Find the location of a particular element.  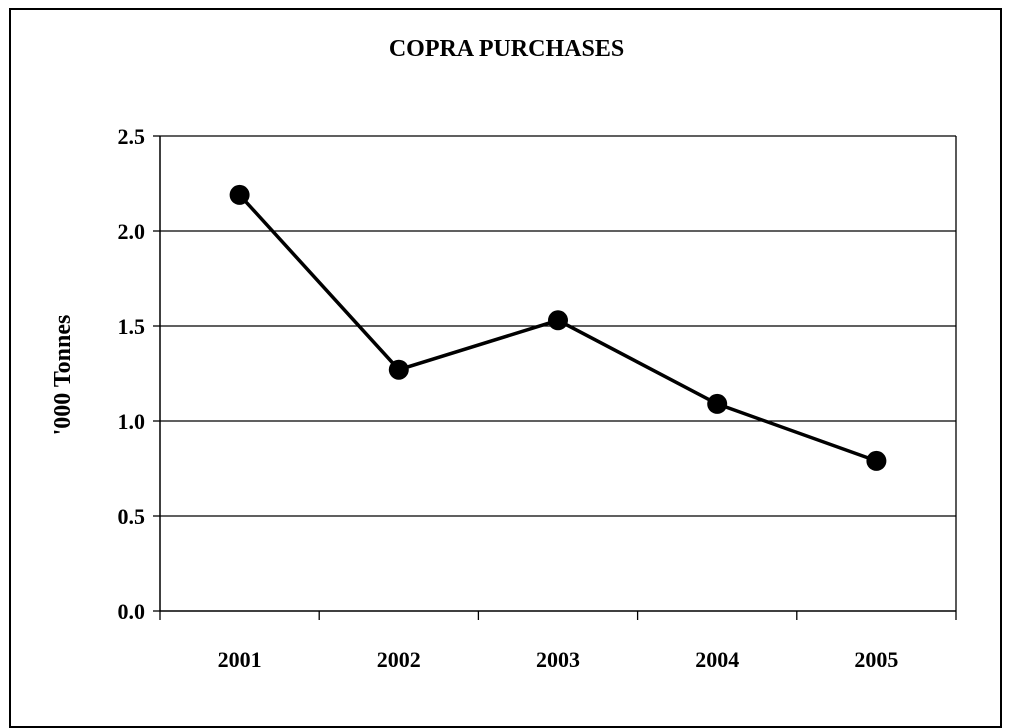

x-tick-label: 2004 is located at coordinates (717, 659).